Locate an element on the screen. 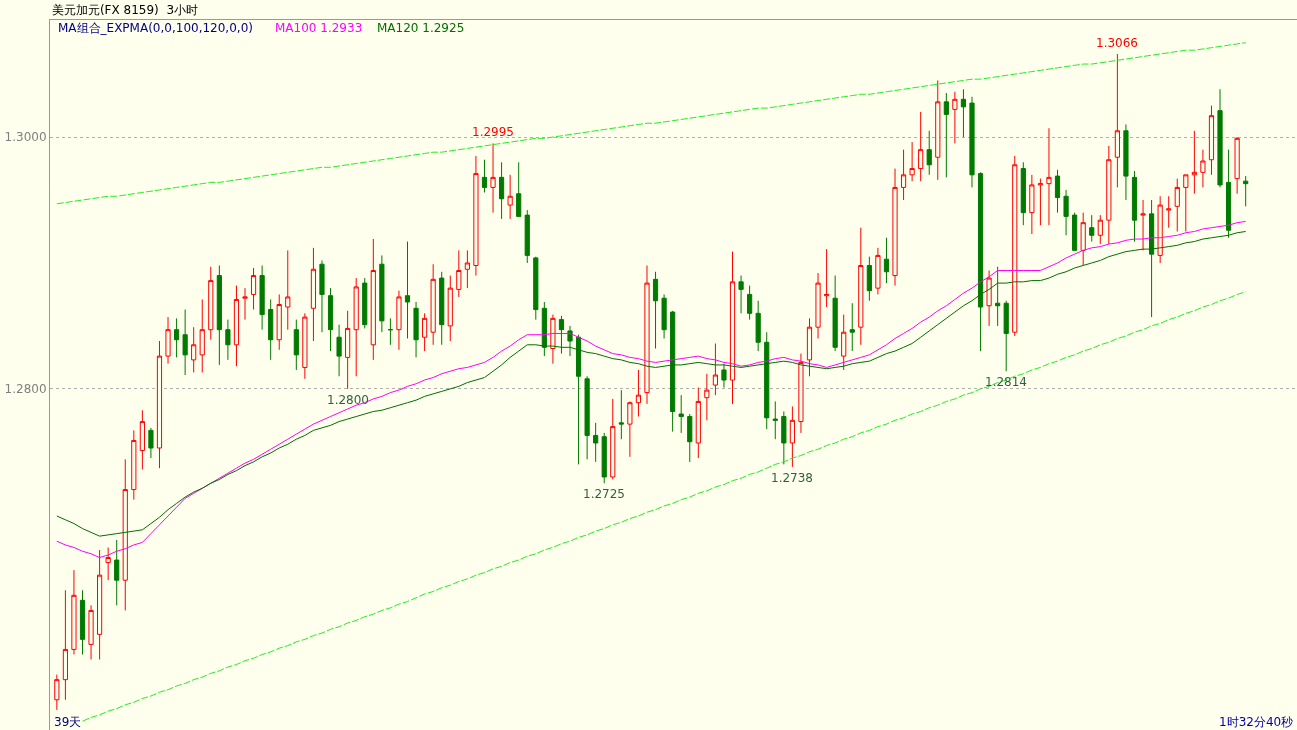 Image resolution: width=1297 pixels, height=730 pixels. annotation: 1.2814 is located at coordinates (1006, 382).